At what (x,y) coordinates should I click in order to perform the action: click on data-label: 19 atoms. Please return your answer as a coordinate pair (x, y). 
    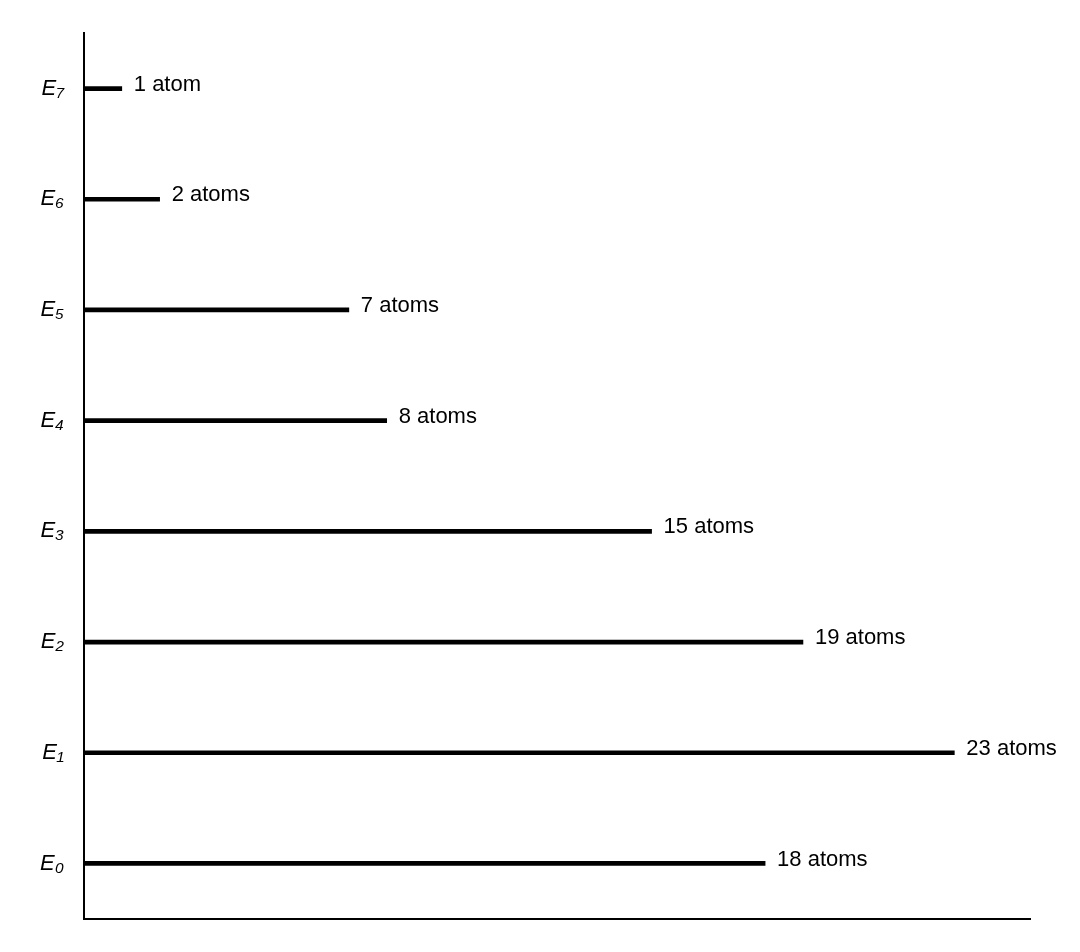
    Looking at the image, I should click on (860, 637).